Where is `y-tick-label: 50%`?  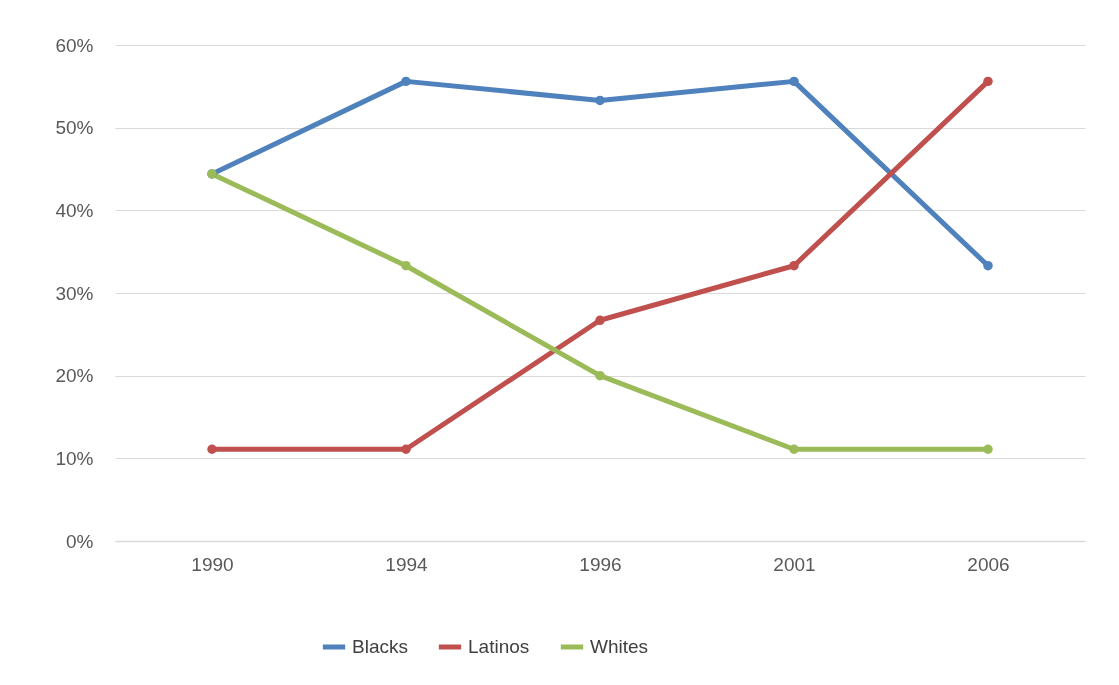 y-tick-label: 50% is located at coordinates (74, 128).